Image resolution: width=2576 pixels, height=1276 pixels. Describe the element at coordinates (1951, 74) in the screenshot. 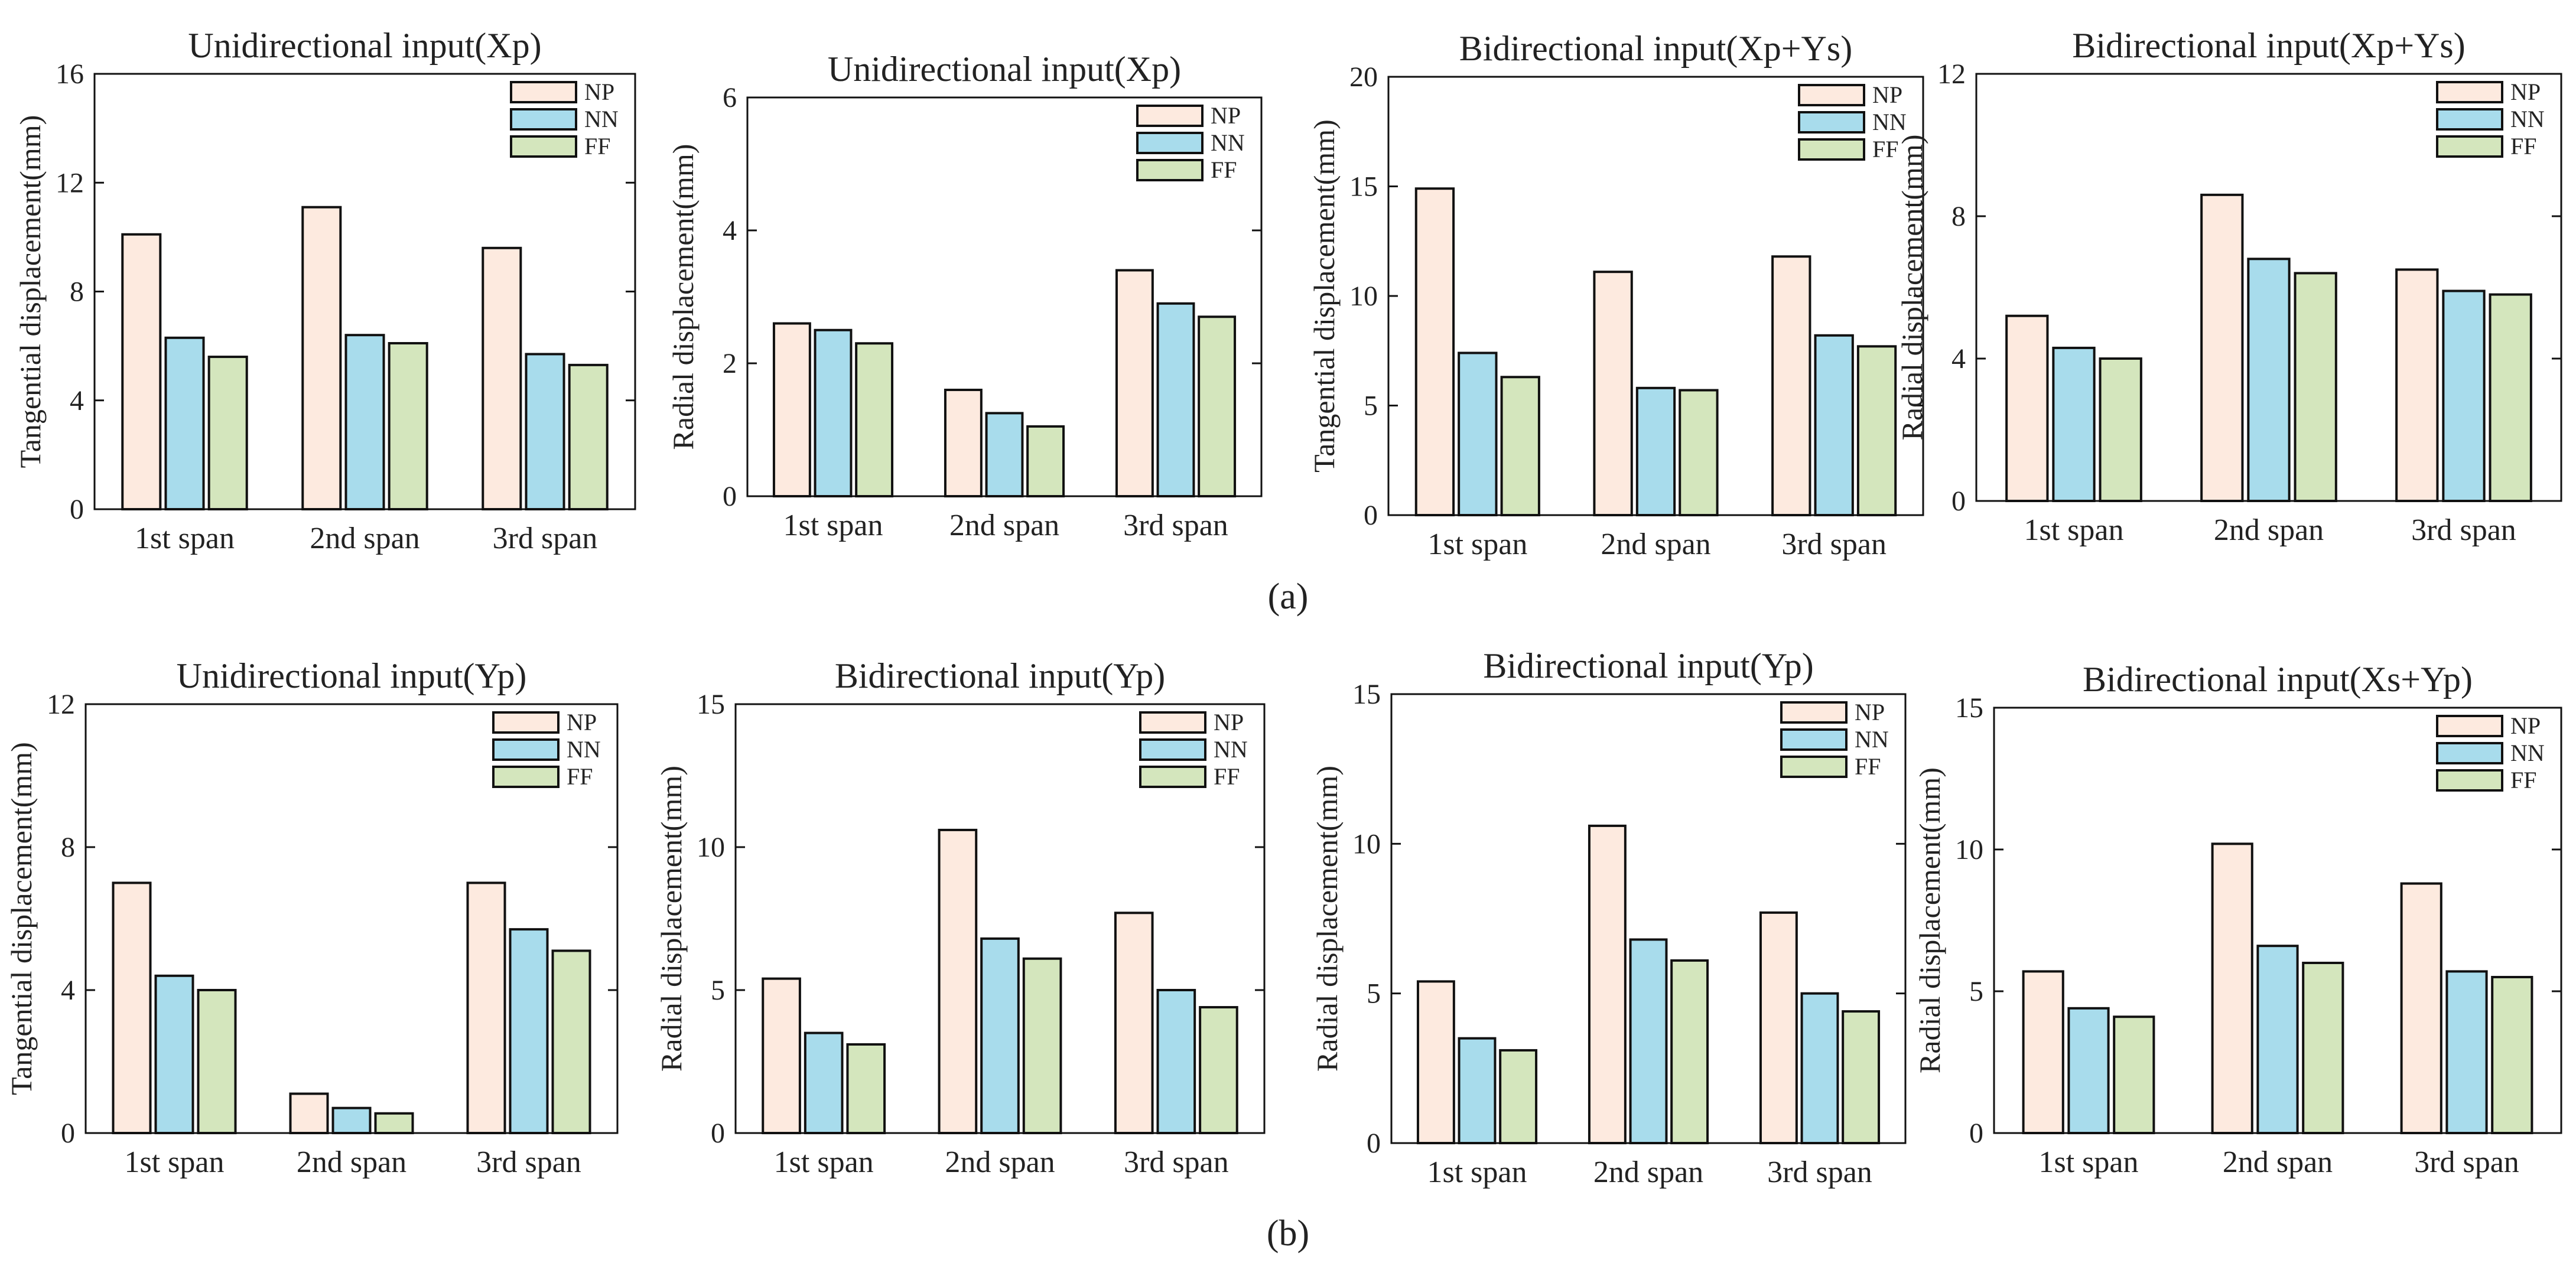

I see `y-tick-label: 12` at that location.